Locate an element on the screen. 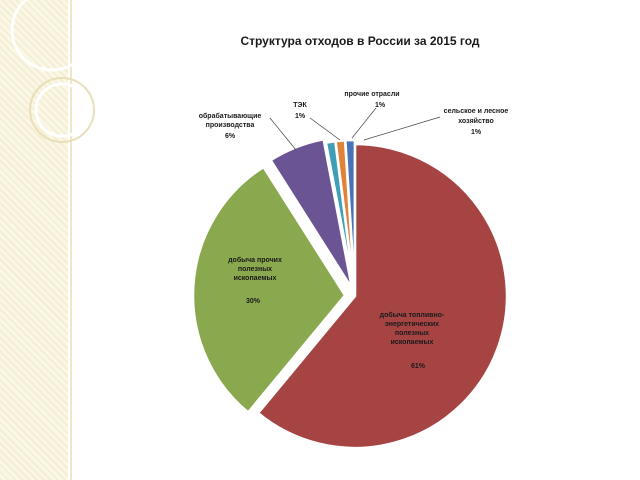 Image resolution: width=640 pixels, height=480 pixels. slice-agriculture is located at coordinates (350, 215).